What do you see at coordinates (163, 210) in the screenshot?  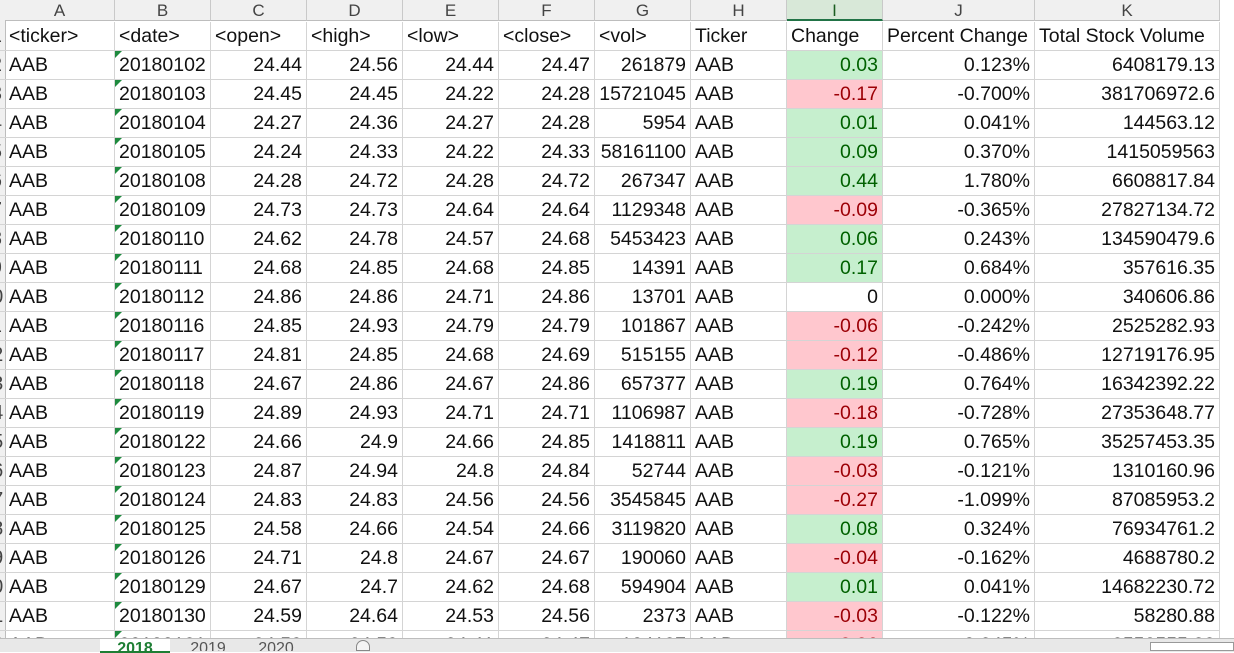 I see `table-cell: 20180109` at bounding box center [163, 210].